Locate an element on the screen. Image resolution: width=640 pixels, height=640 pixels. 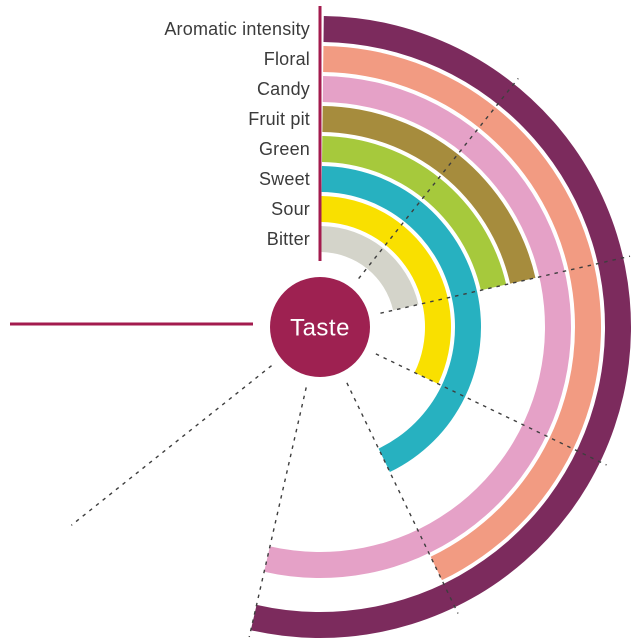
arc-sour is located at coordinates (386, 290).